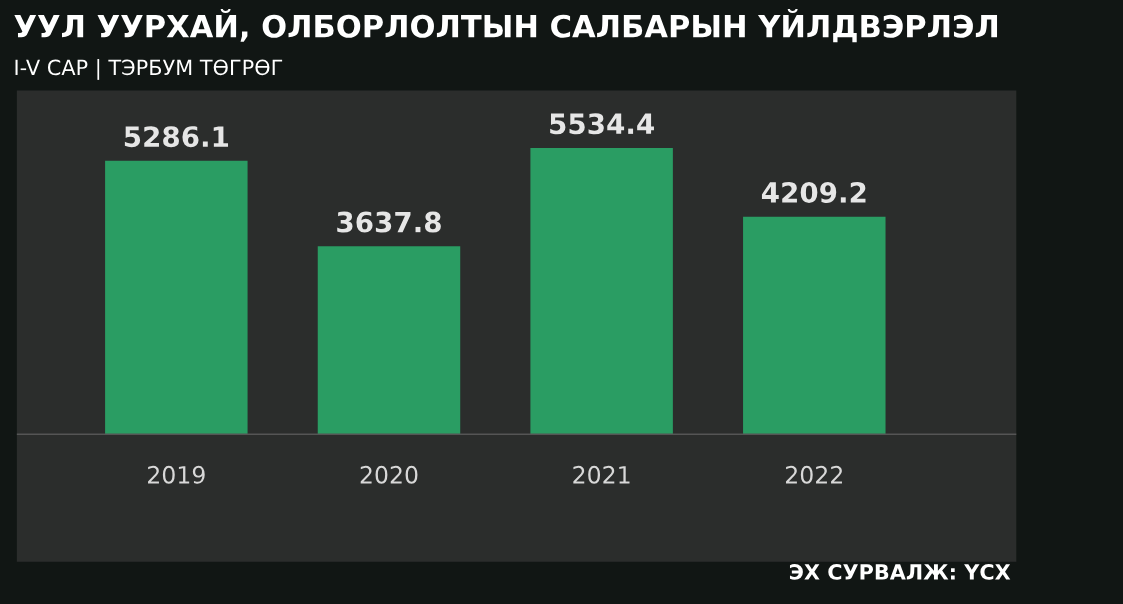  Describe the element at coordinates (389, 474) in the screenshot. I see `x-tick-label: 2020` at that location.